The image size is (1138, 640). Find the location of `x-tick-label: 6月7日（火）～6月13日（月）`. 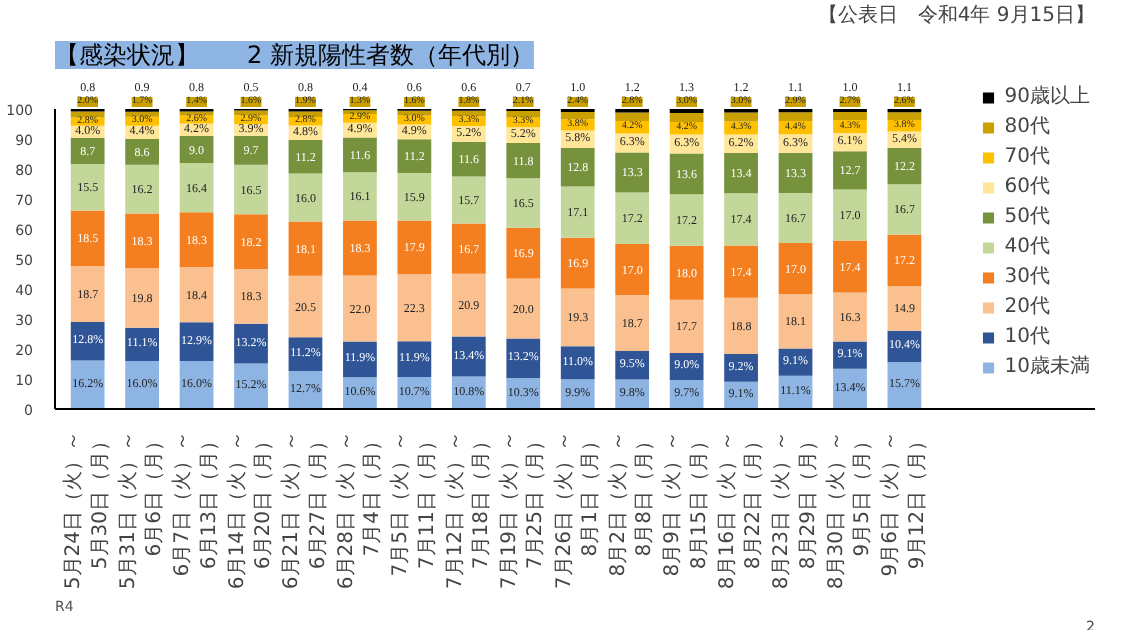

x-tick-label: 6月7日（火）～6月13日（月） is located at coordinates (195, 503).